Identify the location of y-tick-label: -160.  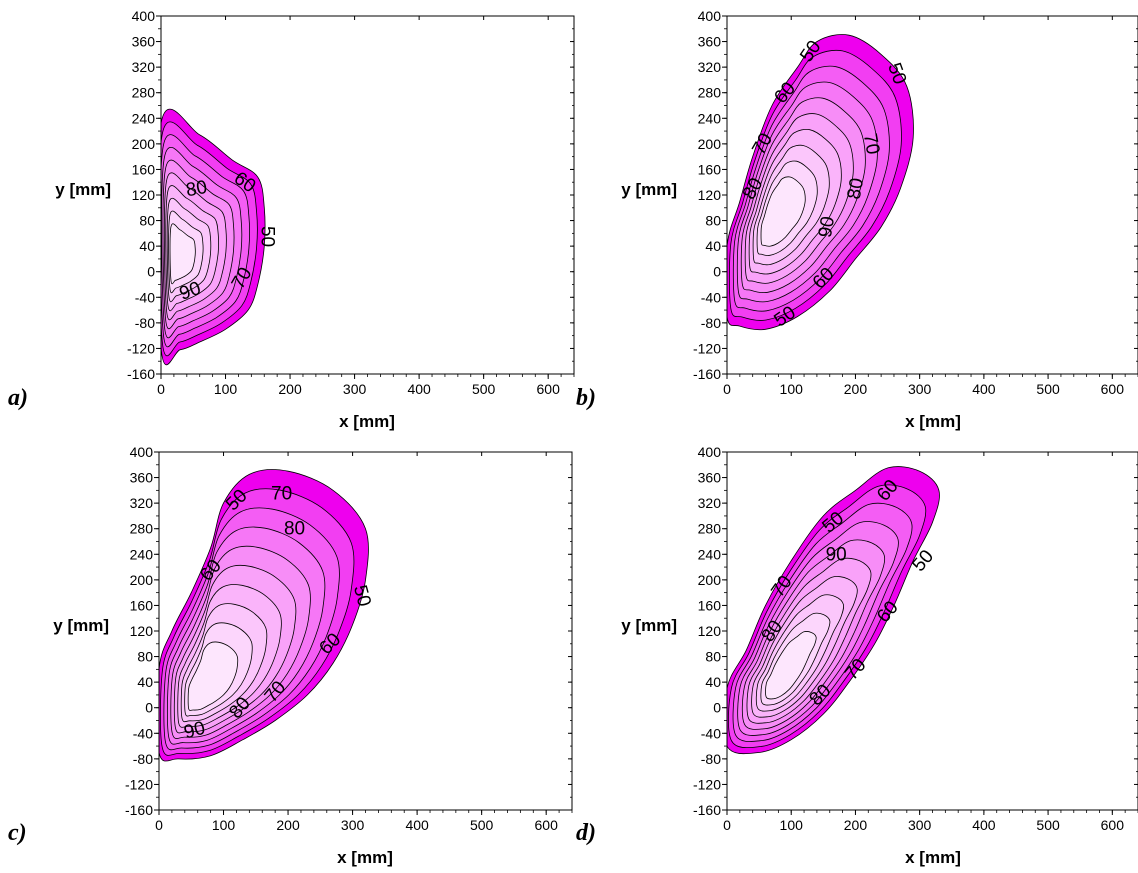
(139, 810).